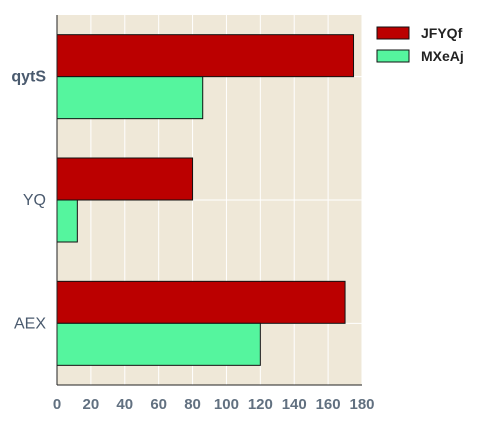  Describe the element at coordinates (67, 221) in the screenshot. I see `bar-MXeAj-YQ` at that location.